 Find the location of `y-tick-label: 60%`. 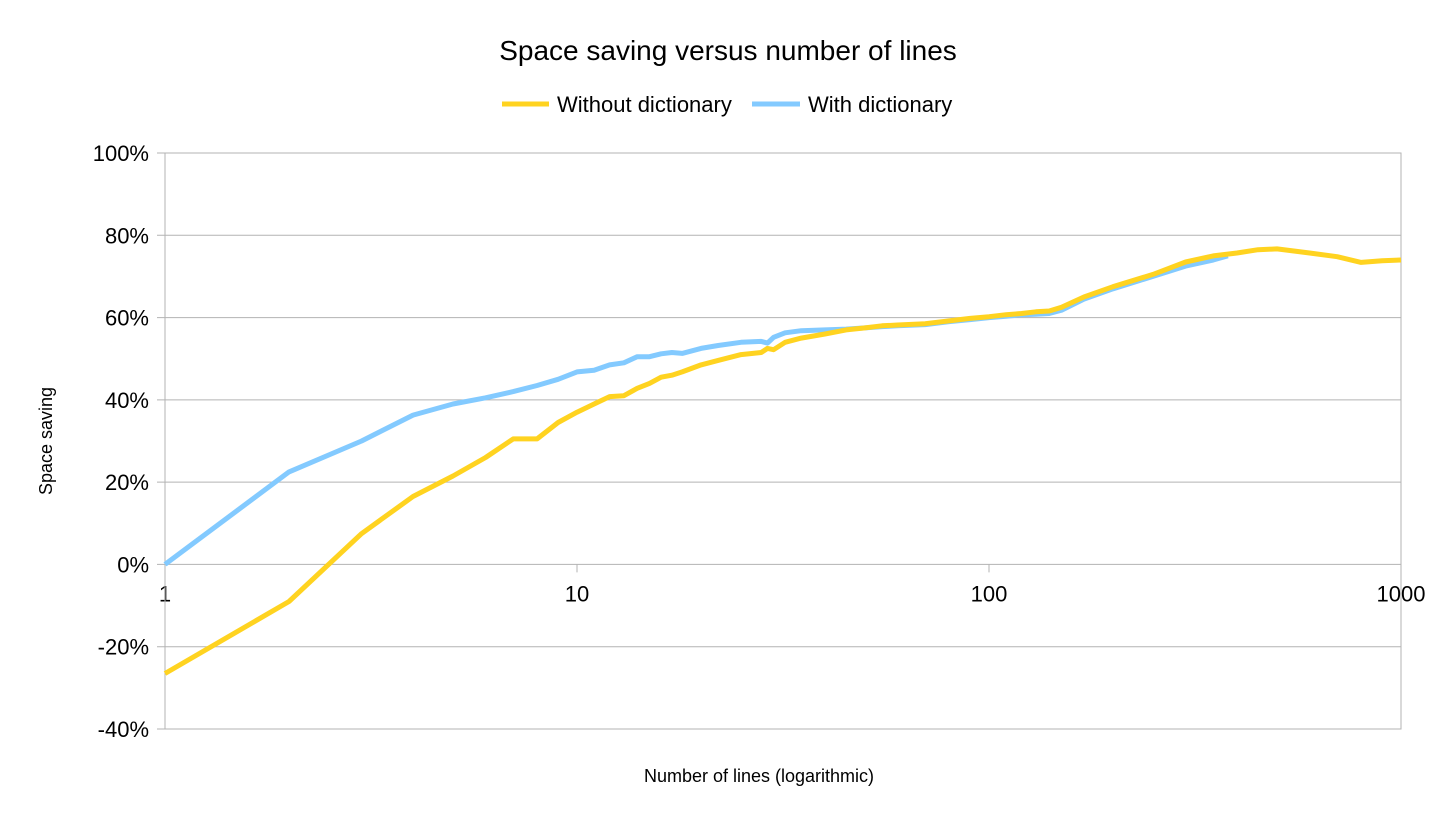

y-tick-label: 60% is located at coordinates (127, 318).